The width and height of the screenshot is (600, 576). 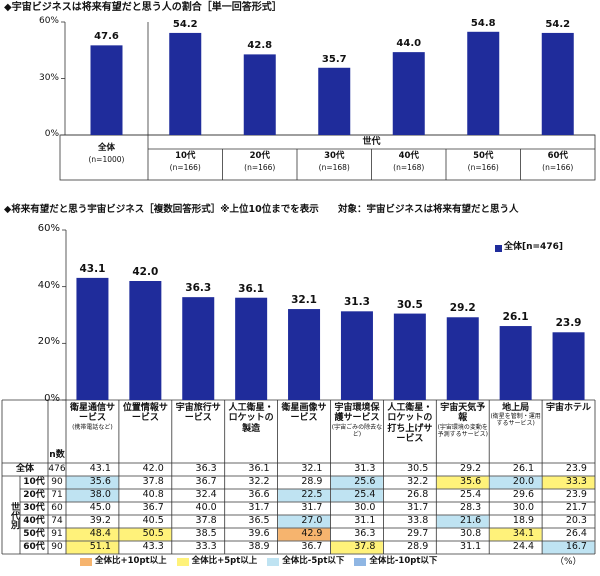 What do you see at coordinates (576, 546) in the screenshot?
I see `table-cell: 16.7` at bounding box center [576, 546].